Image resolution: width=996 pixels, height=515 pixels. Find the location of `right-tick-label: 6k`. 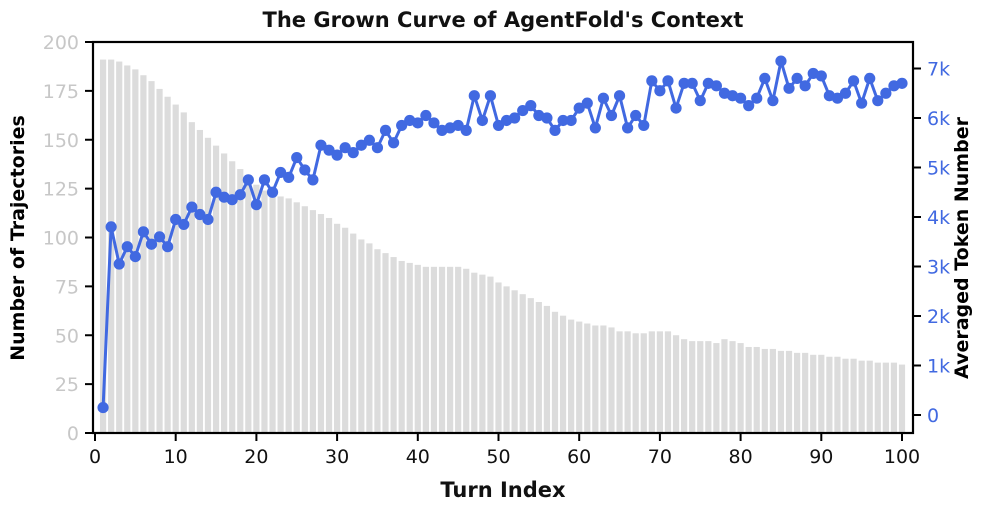

right-tick-label: 6k is located at coordinates (938, 119).